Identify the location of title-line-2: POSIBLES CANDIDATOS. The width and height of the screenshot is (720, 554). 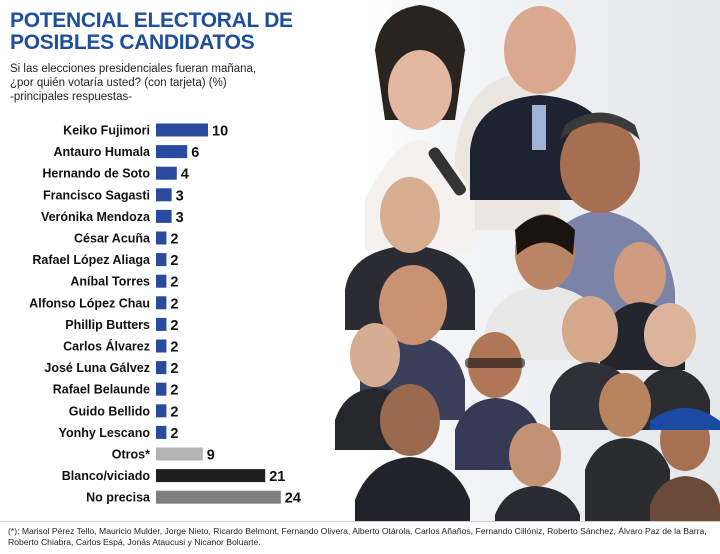
(132, 42).